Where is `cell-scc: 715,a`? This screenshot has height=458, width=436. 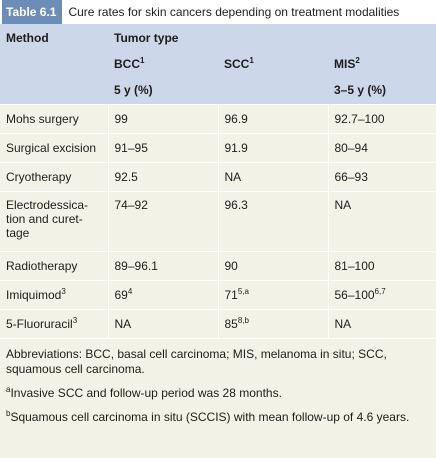
cell-scc: 715,a is located at coordinates (272, 294).